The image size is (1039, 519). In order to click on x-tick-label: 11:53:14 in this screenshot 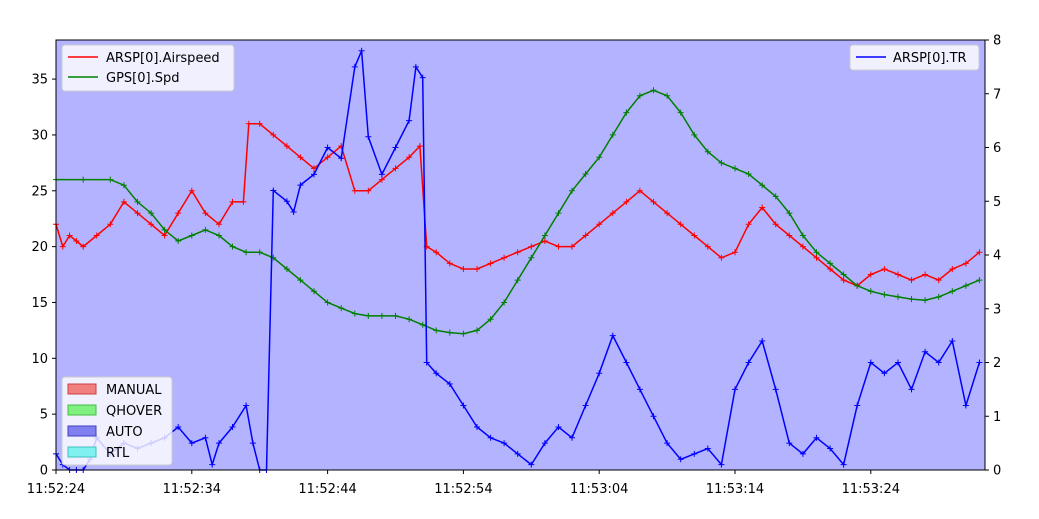, I will do `click(735, 489)`.